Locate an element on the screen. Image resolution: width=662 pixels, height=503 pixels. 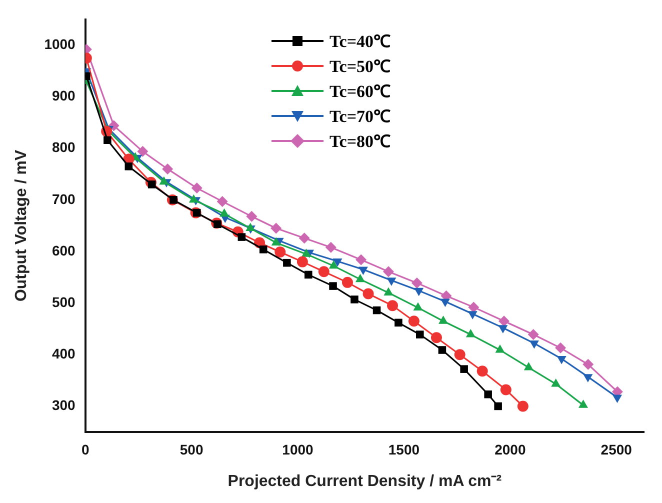
y-tick-label: 500 is located at coordinates (64, 302).